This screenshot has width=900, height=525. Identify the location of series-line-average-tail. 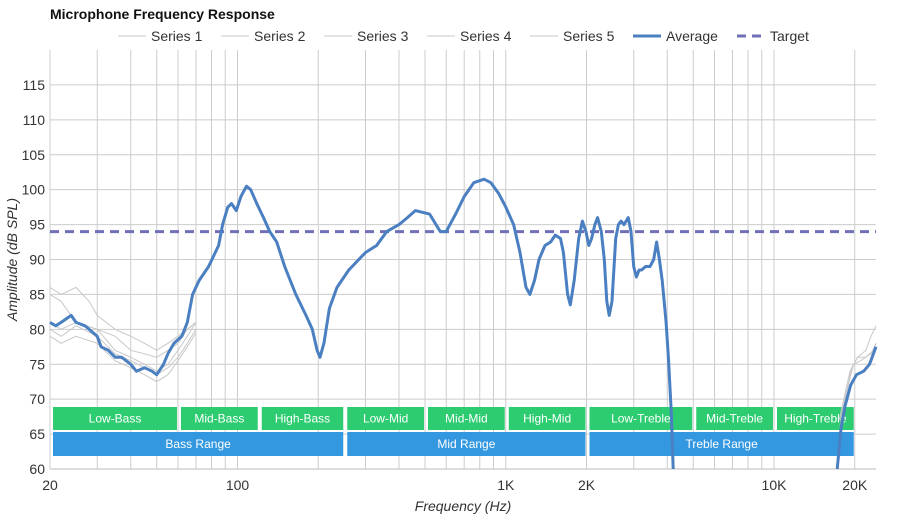
(856, 408).